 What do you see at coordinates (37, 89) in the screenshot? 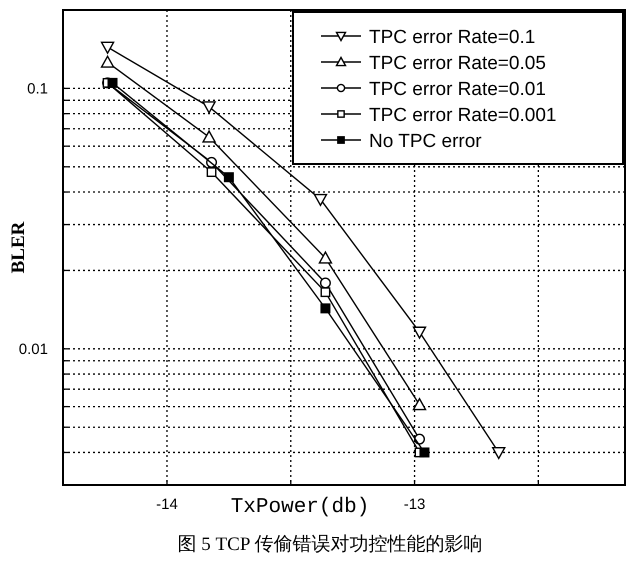
I see `y-tick-label: 0.1` at bounding box center [37, 89].